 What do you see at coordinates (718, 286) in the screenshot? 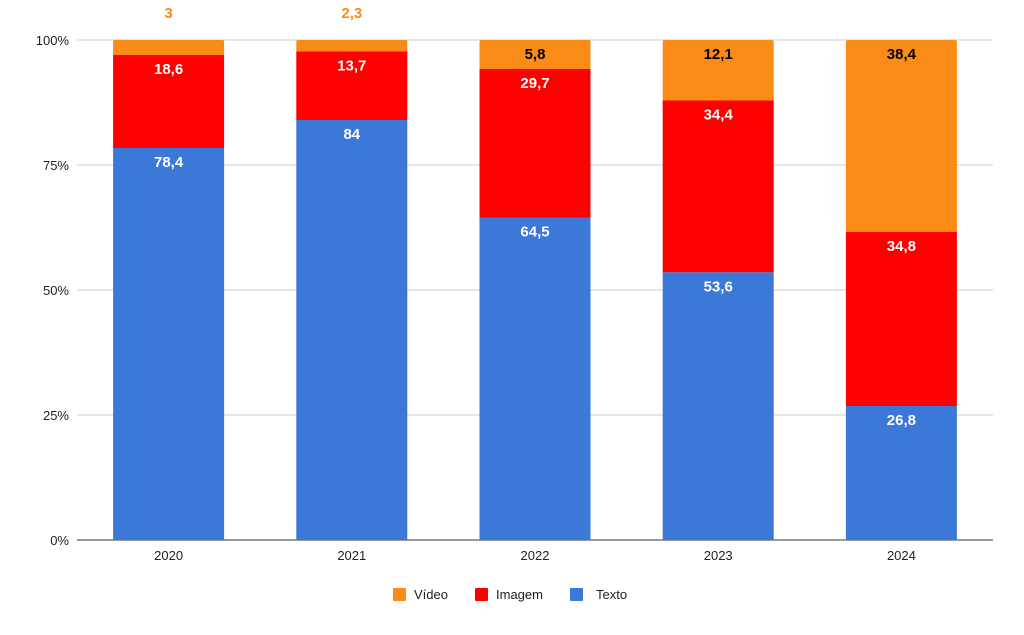
I see `data-label: 53,6` at bounding box center [718, 286].